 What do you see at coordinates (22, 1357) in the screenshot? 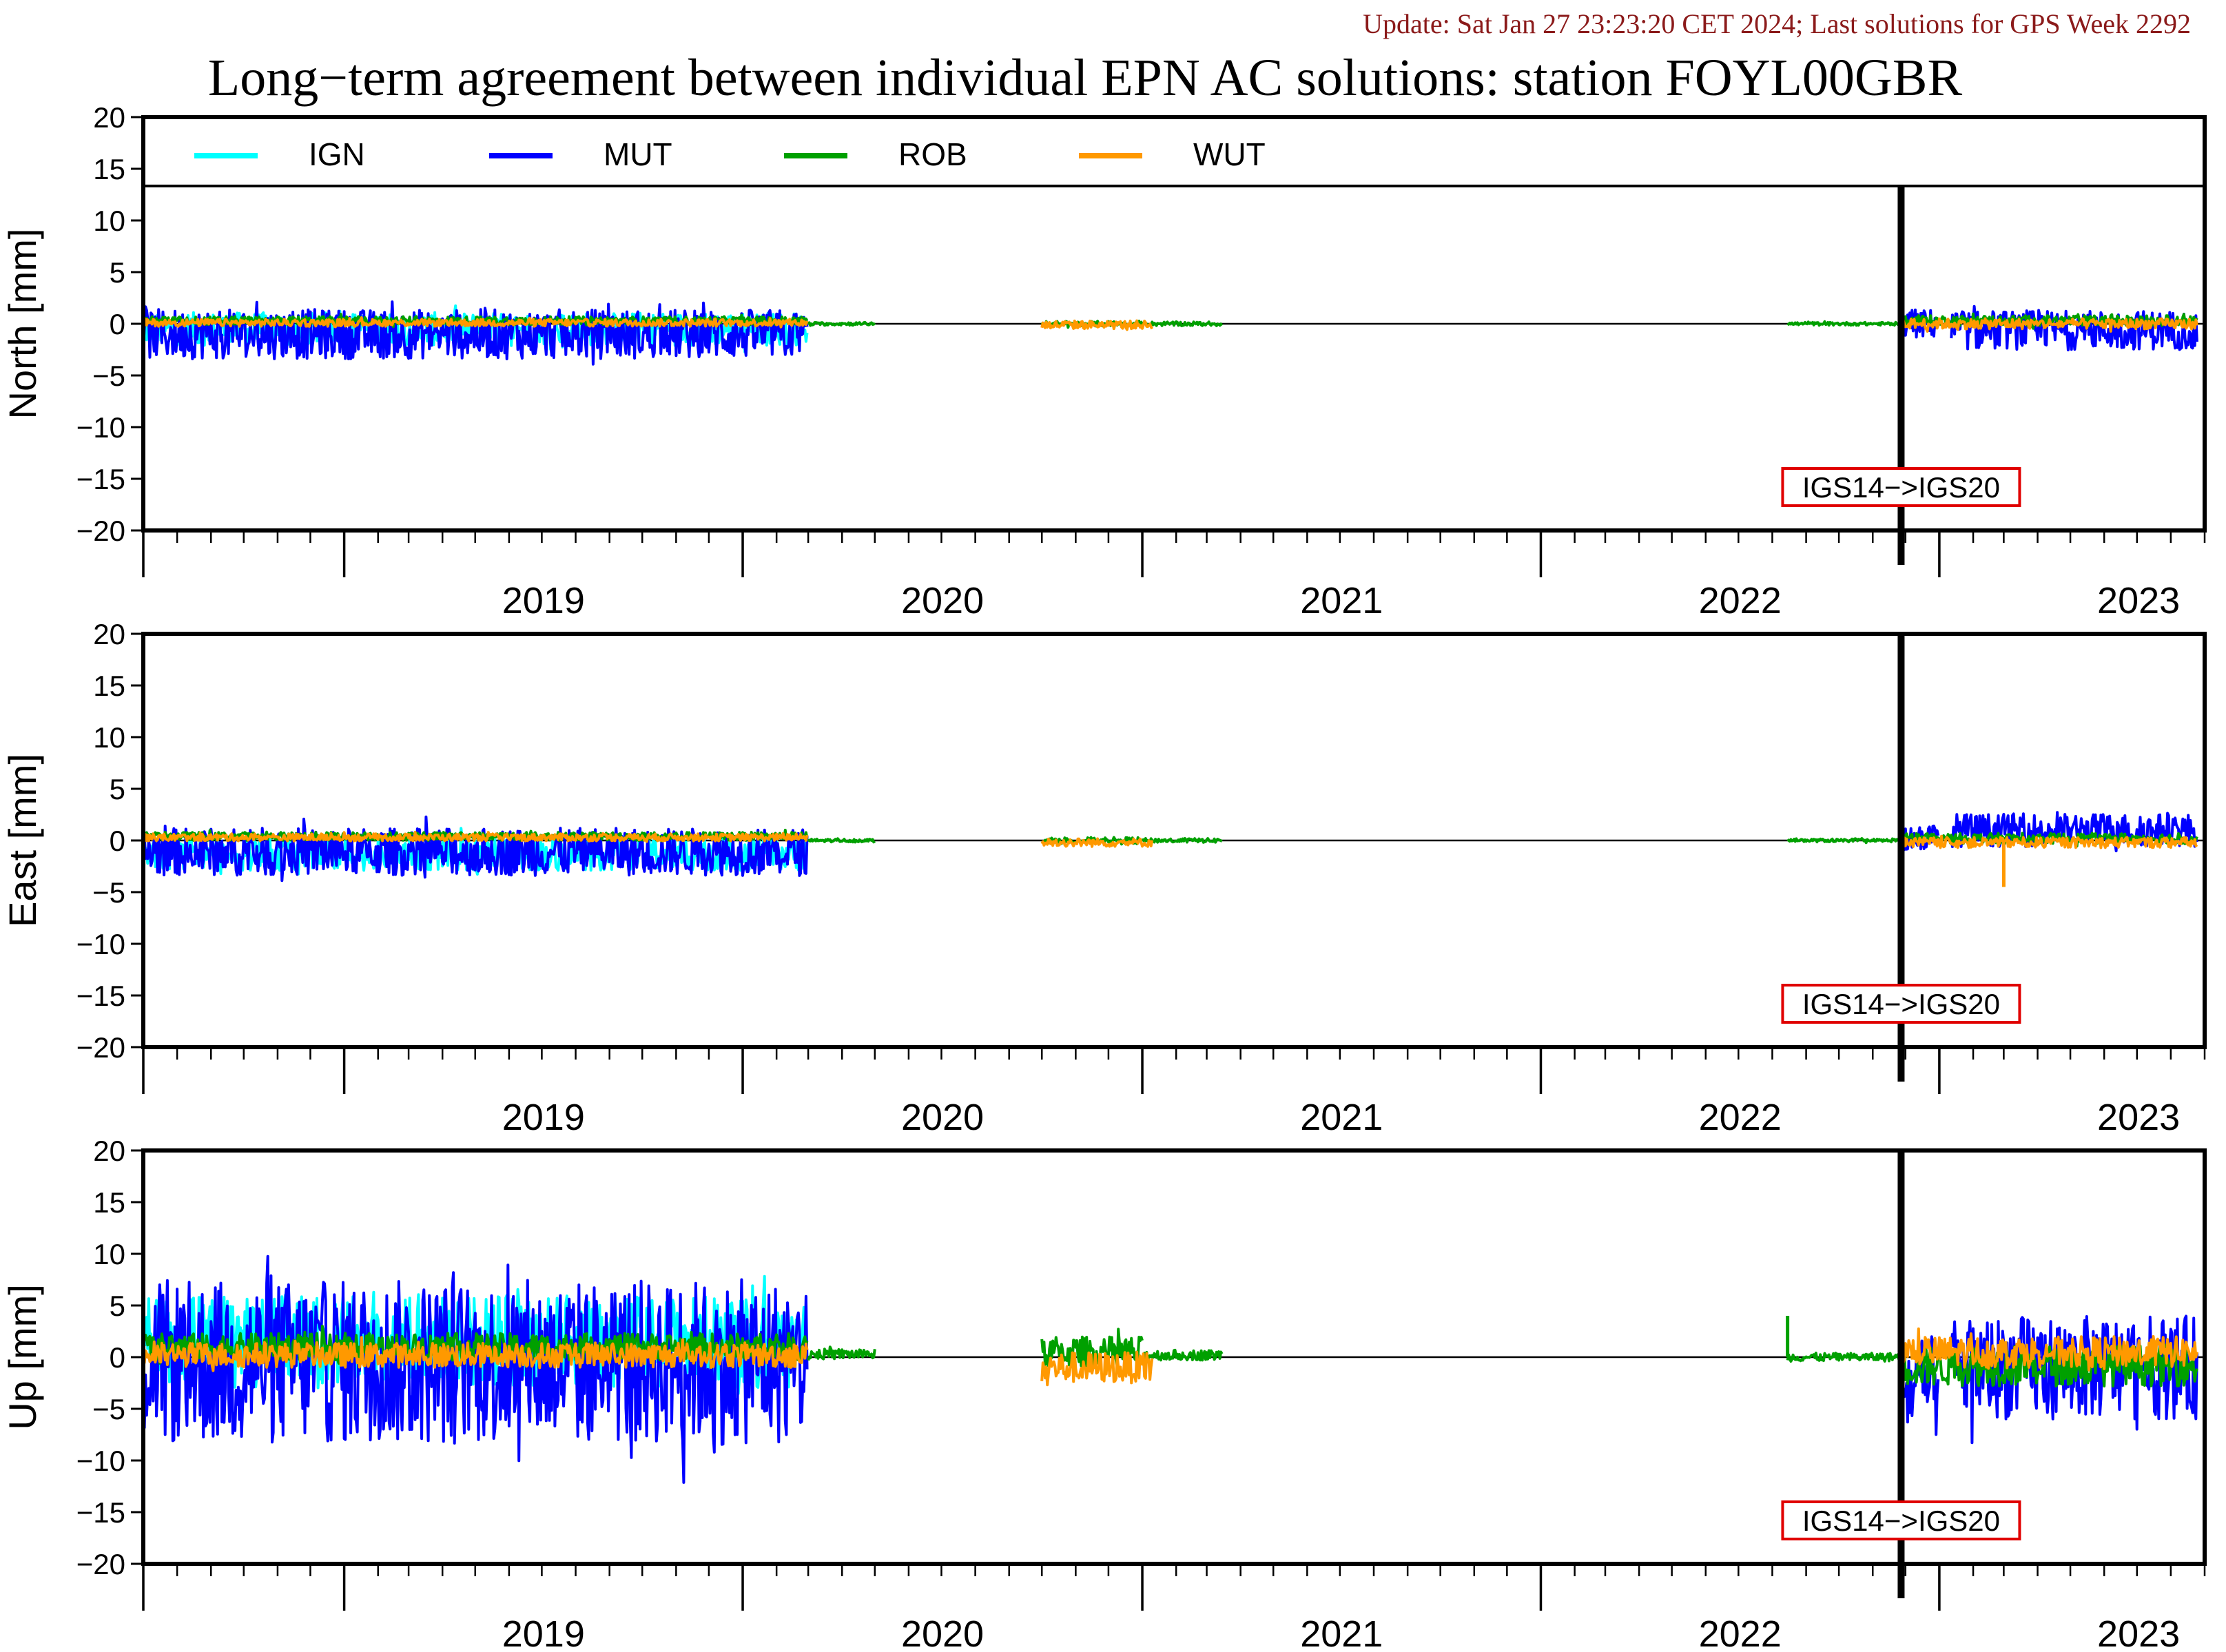
I see `y-axis-label: Up [mm]` at bounding box center [22, 1357].